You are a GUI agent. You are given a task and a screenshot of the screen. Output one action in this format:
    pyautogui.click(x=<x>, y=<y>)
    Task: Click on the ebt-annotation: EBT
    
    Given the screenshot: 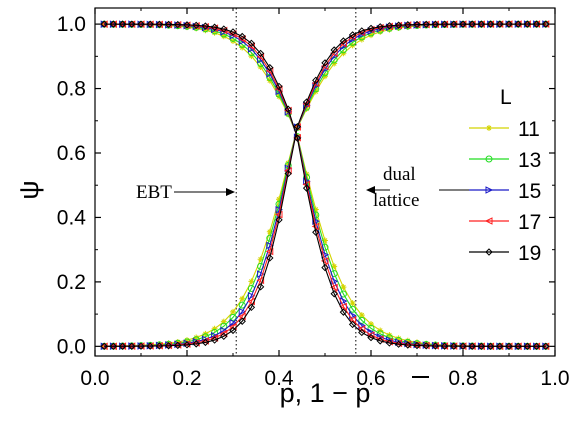 What is the action you would take?
    pyautogui.click(x=154, y=192)
    